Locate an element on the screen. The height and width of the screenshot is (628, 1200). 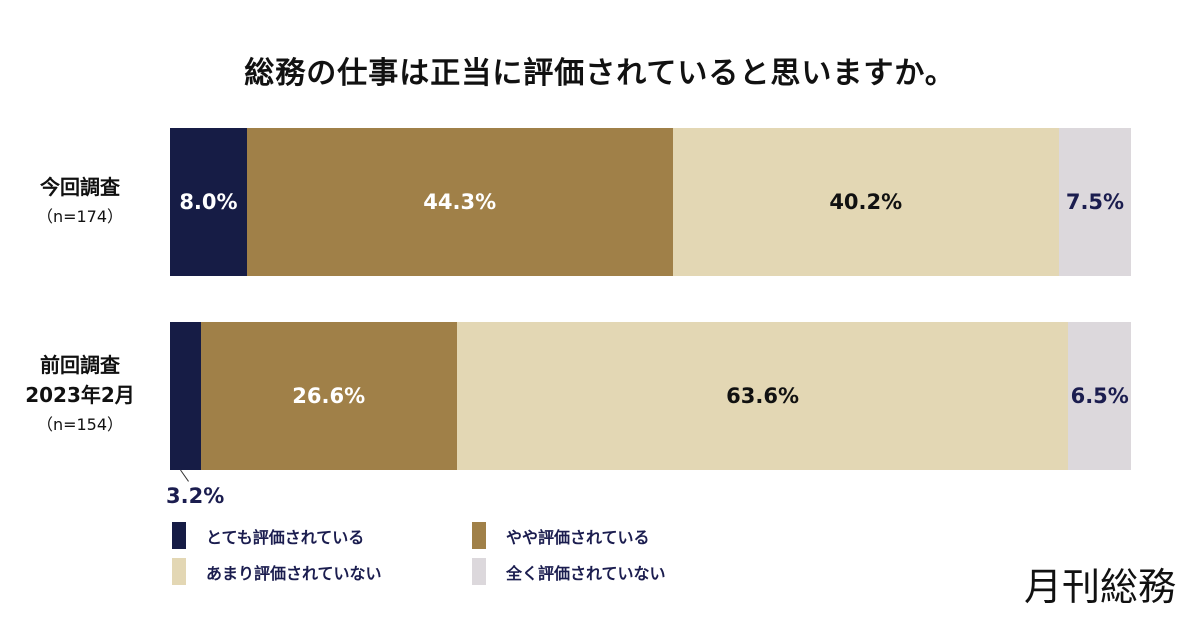
legend-label: 全く評価されていない is located at coordinates (586, 573).